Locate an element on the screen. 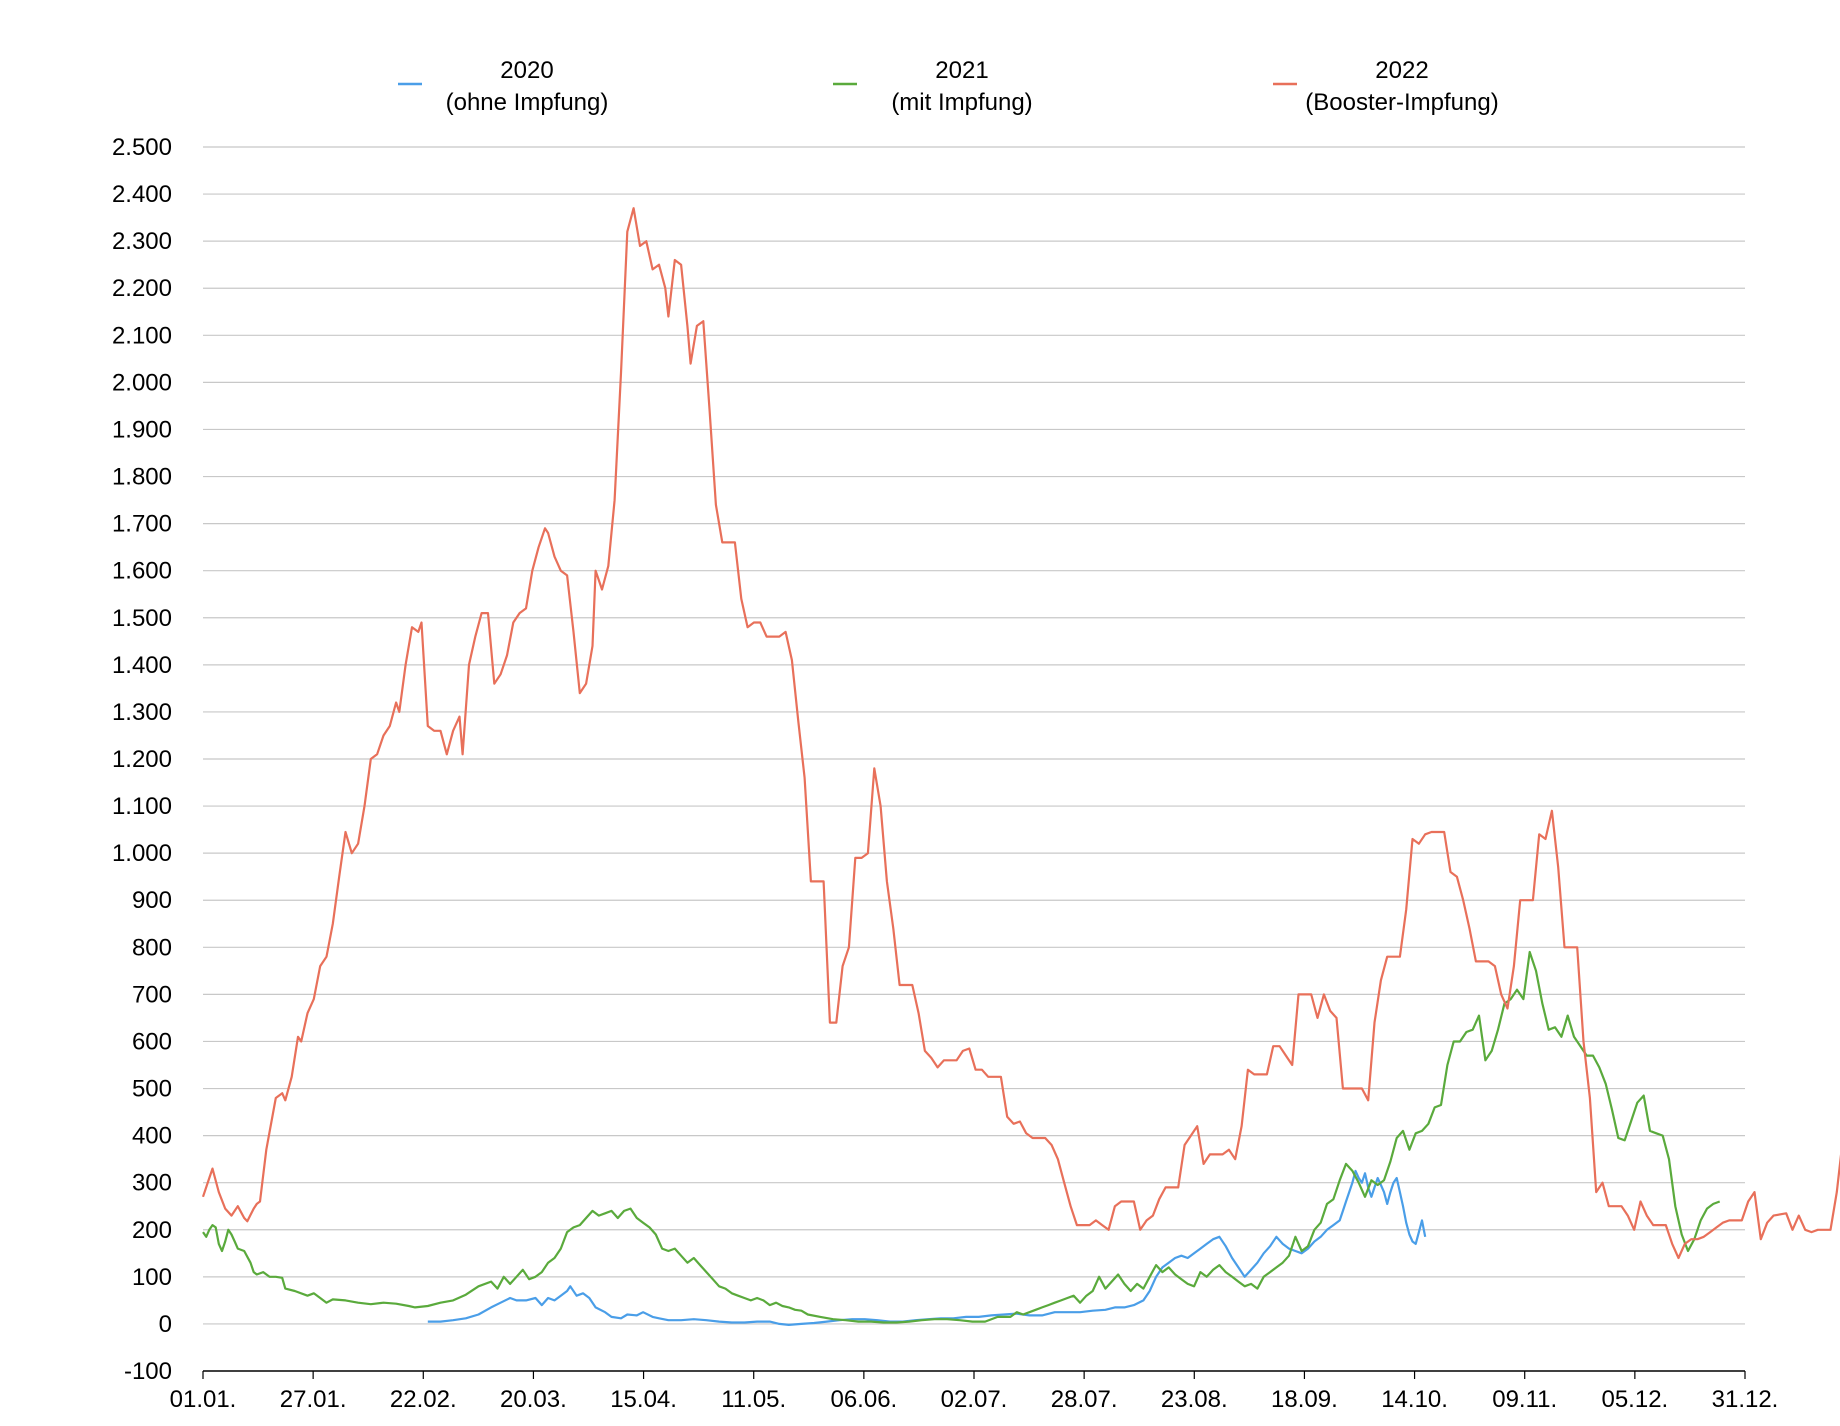 Image resolution: width=1840 pixels, height=1426 pixels. y-tick-label: 1.700 is located at coordinates (142, 524).